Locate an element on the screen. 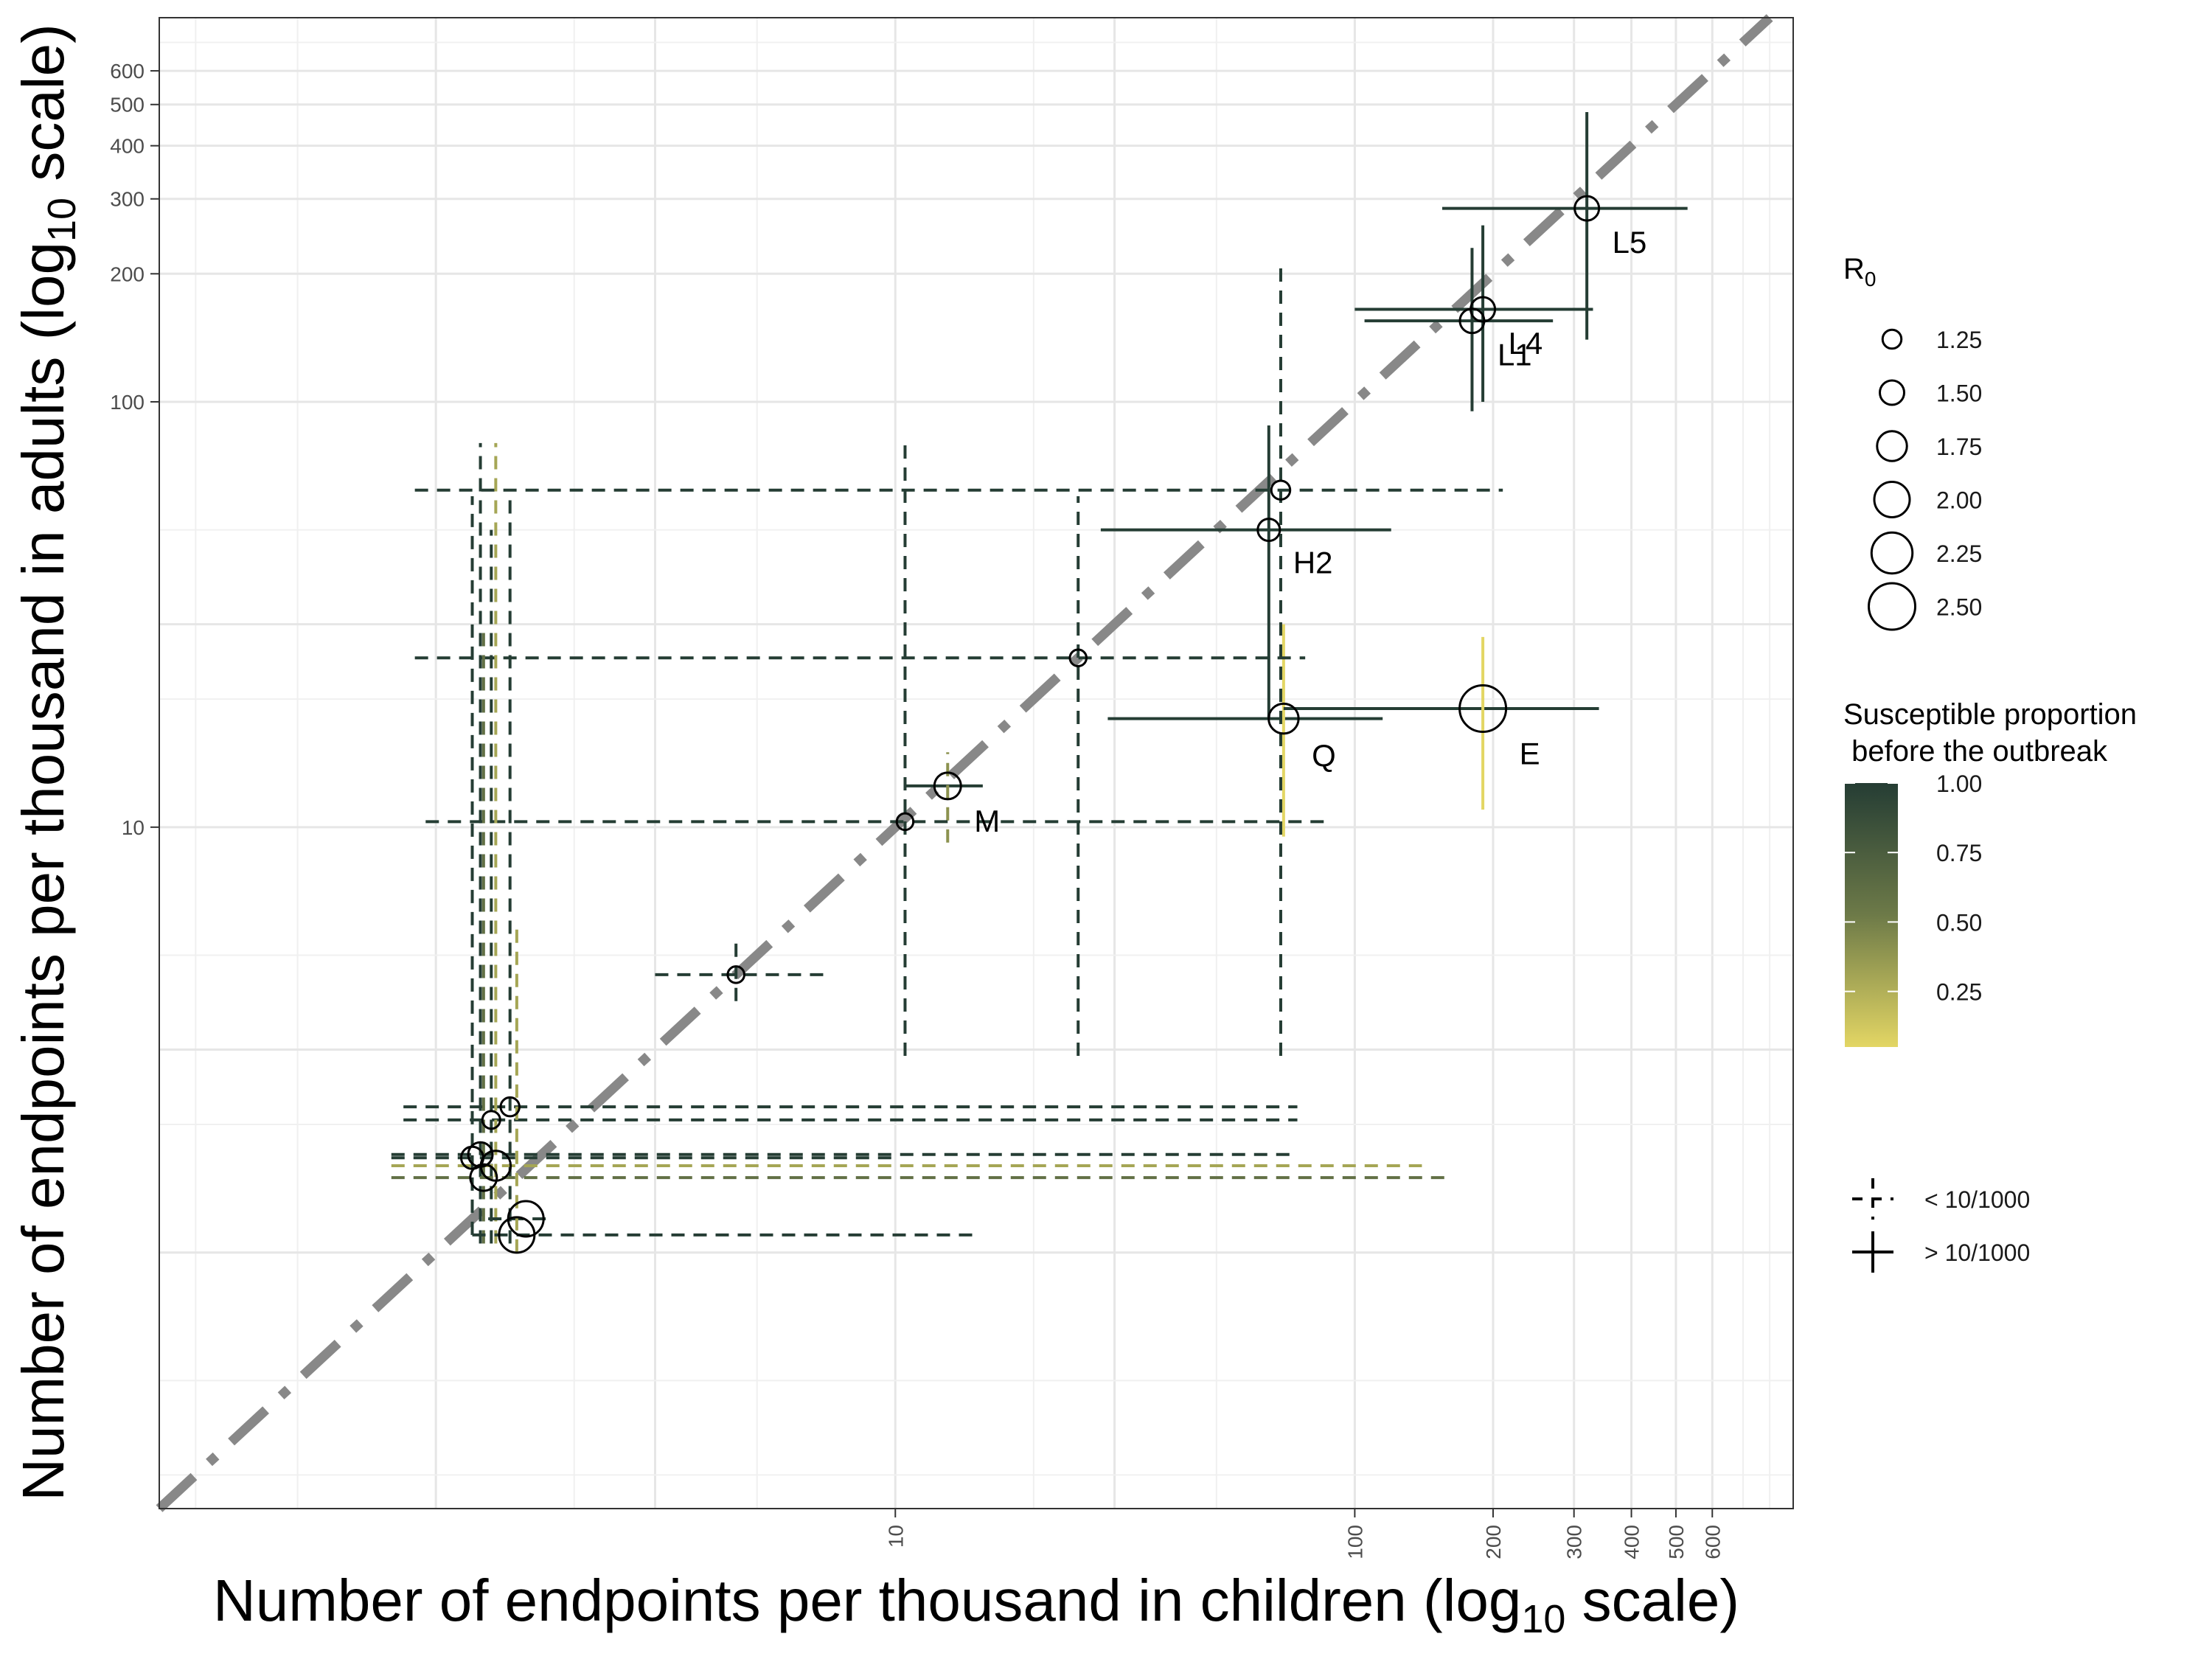 This screenshot has width=2212, height=1659. r0-legend-label: 1.75 is located at coordinates (1959, 447).